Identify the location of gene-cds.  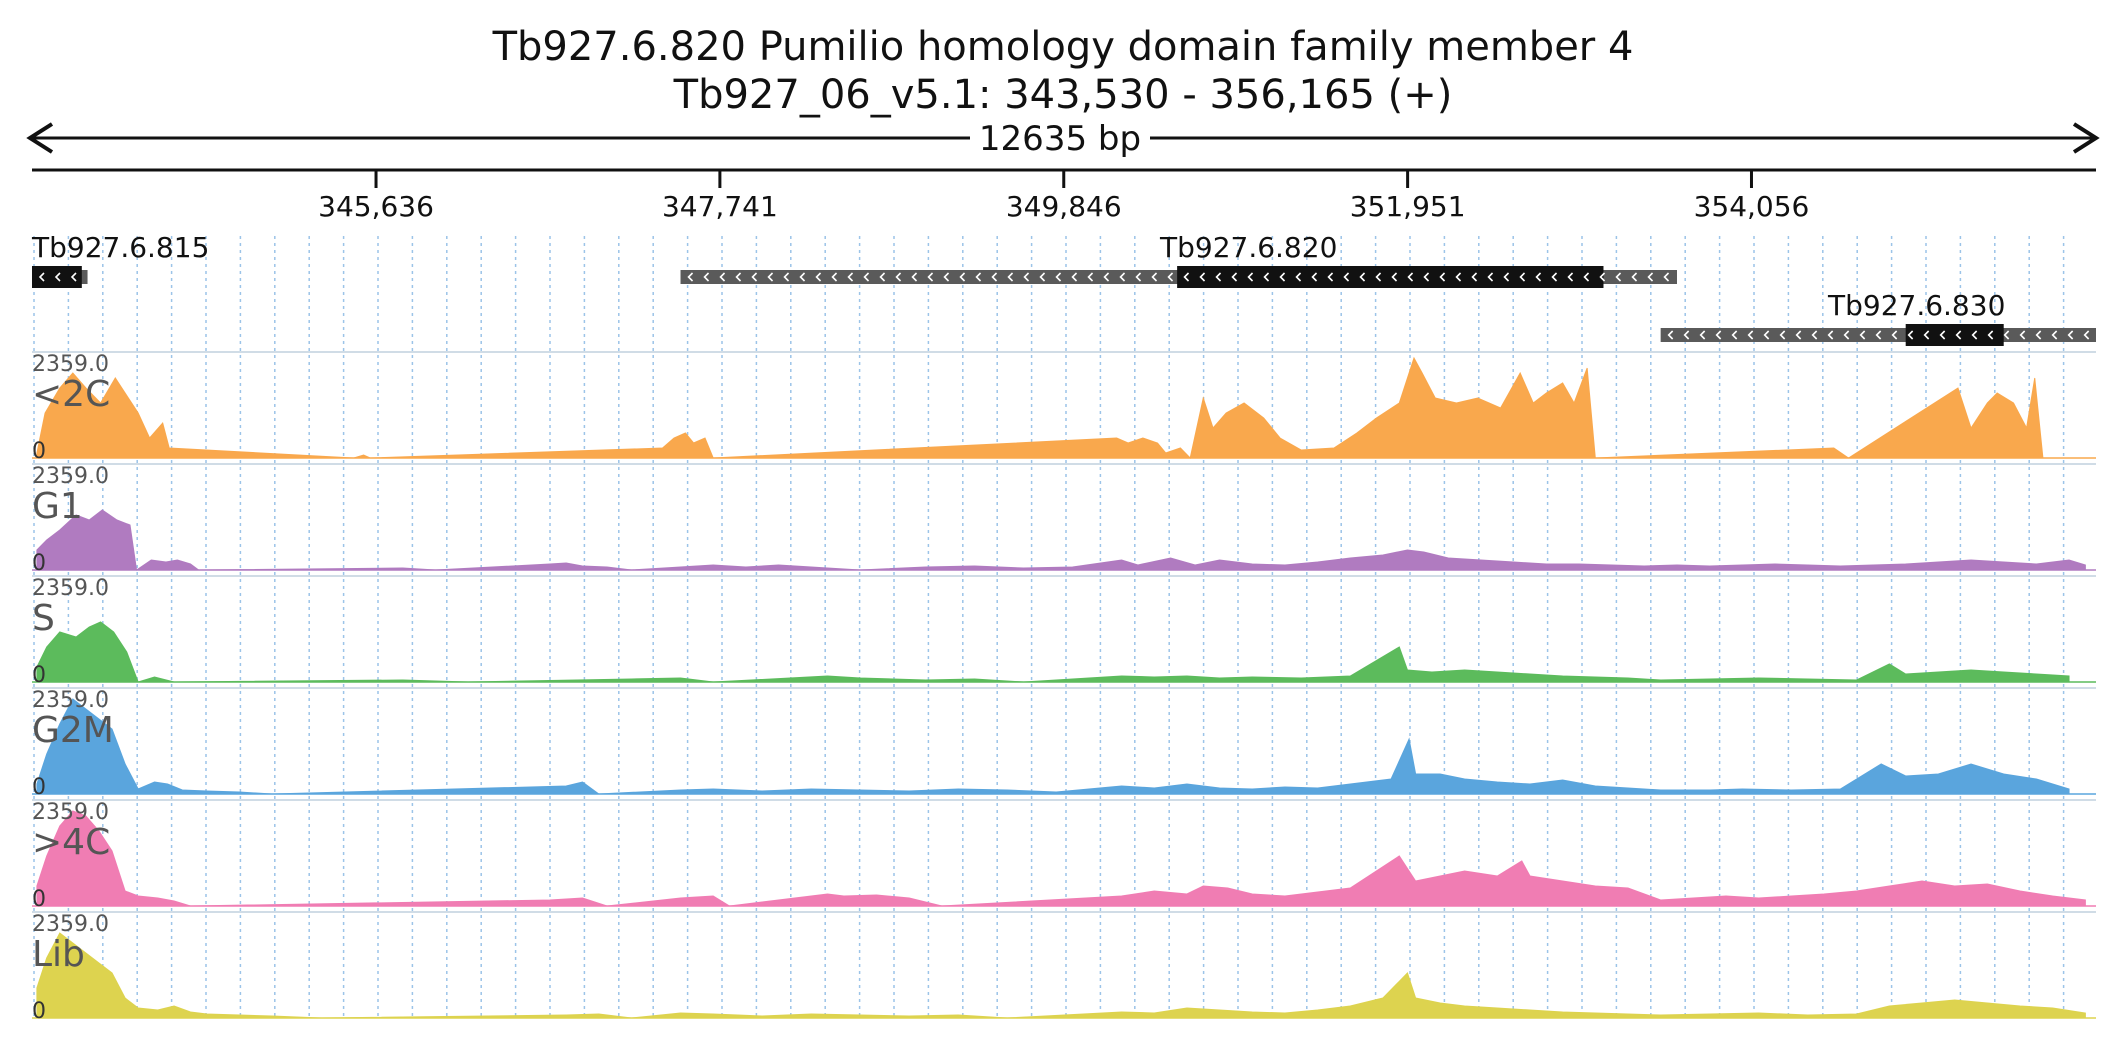
(1390, 277).